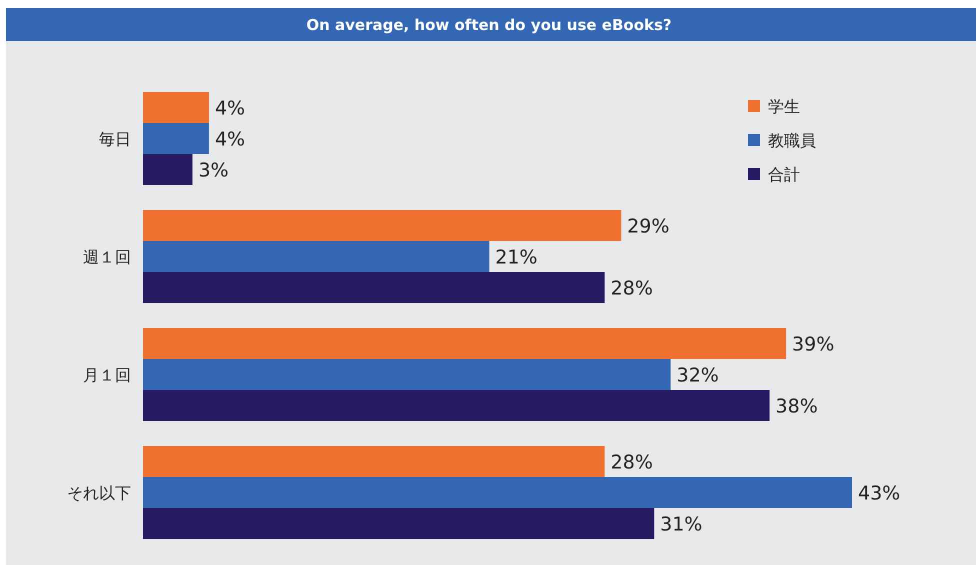  What do you see at coordinates (797, 407) in the screenshot?
I see `data-label: 38%` at bounding box center [797, 407].